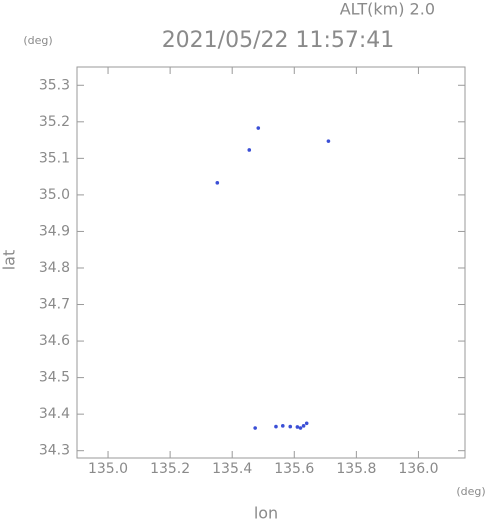 This screenshot has width=491, height=521. What do you see at coordinates (108, 469) in the screenshot?
I see `x-tick-label: 135.0` at bounding box center [108, 469].